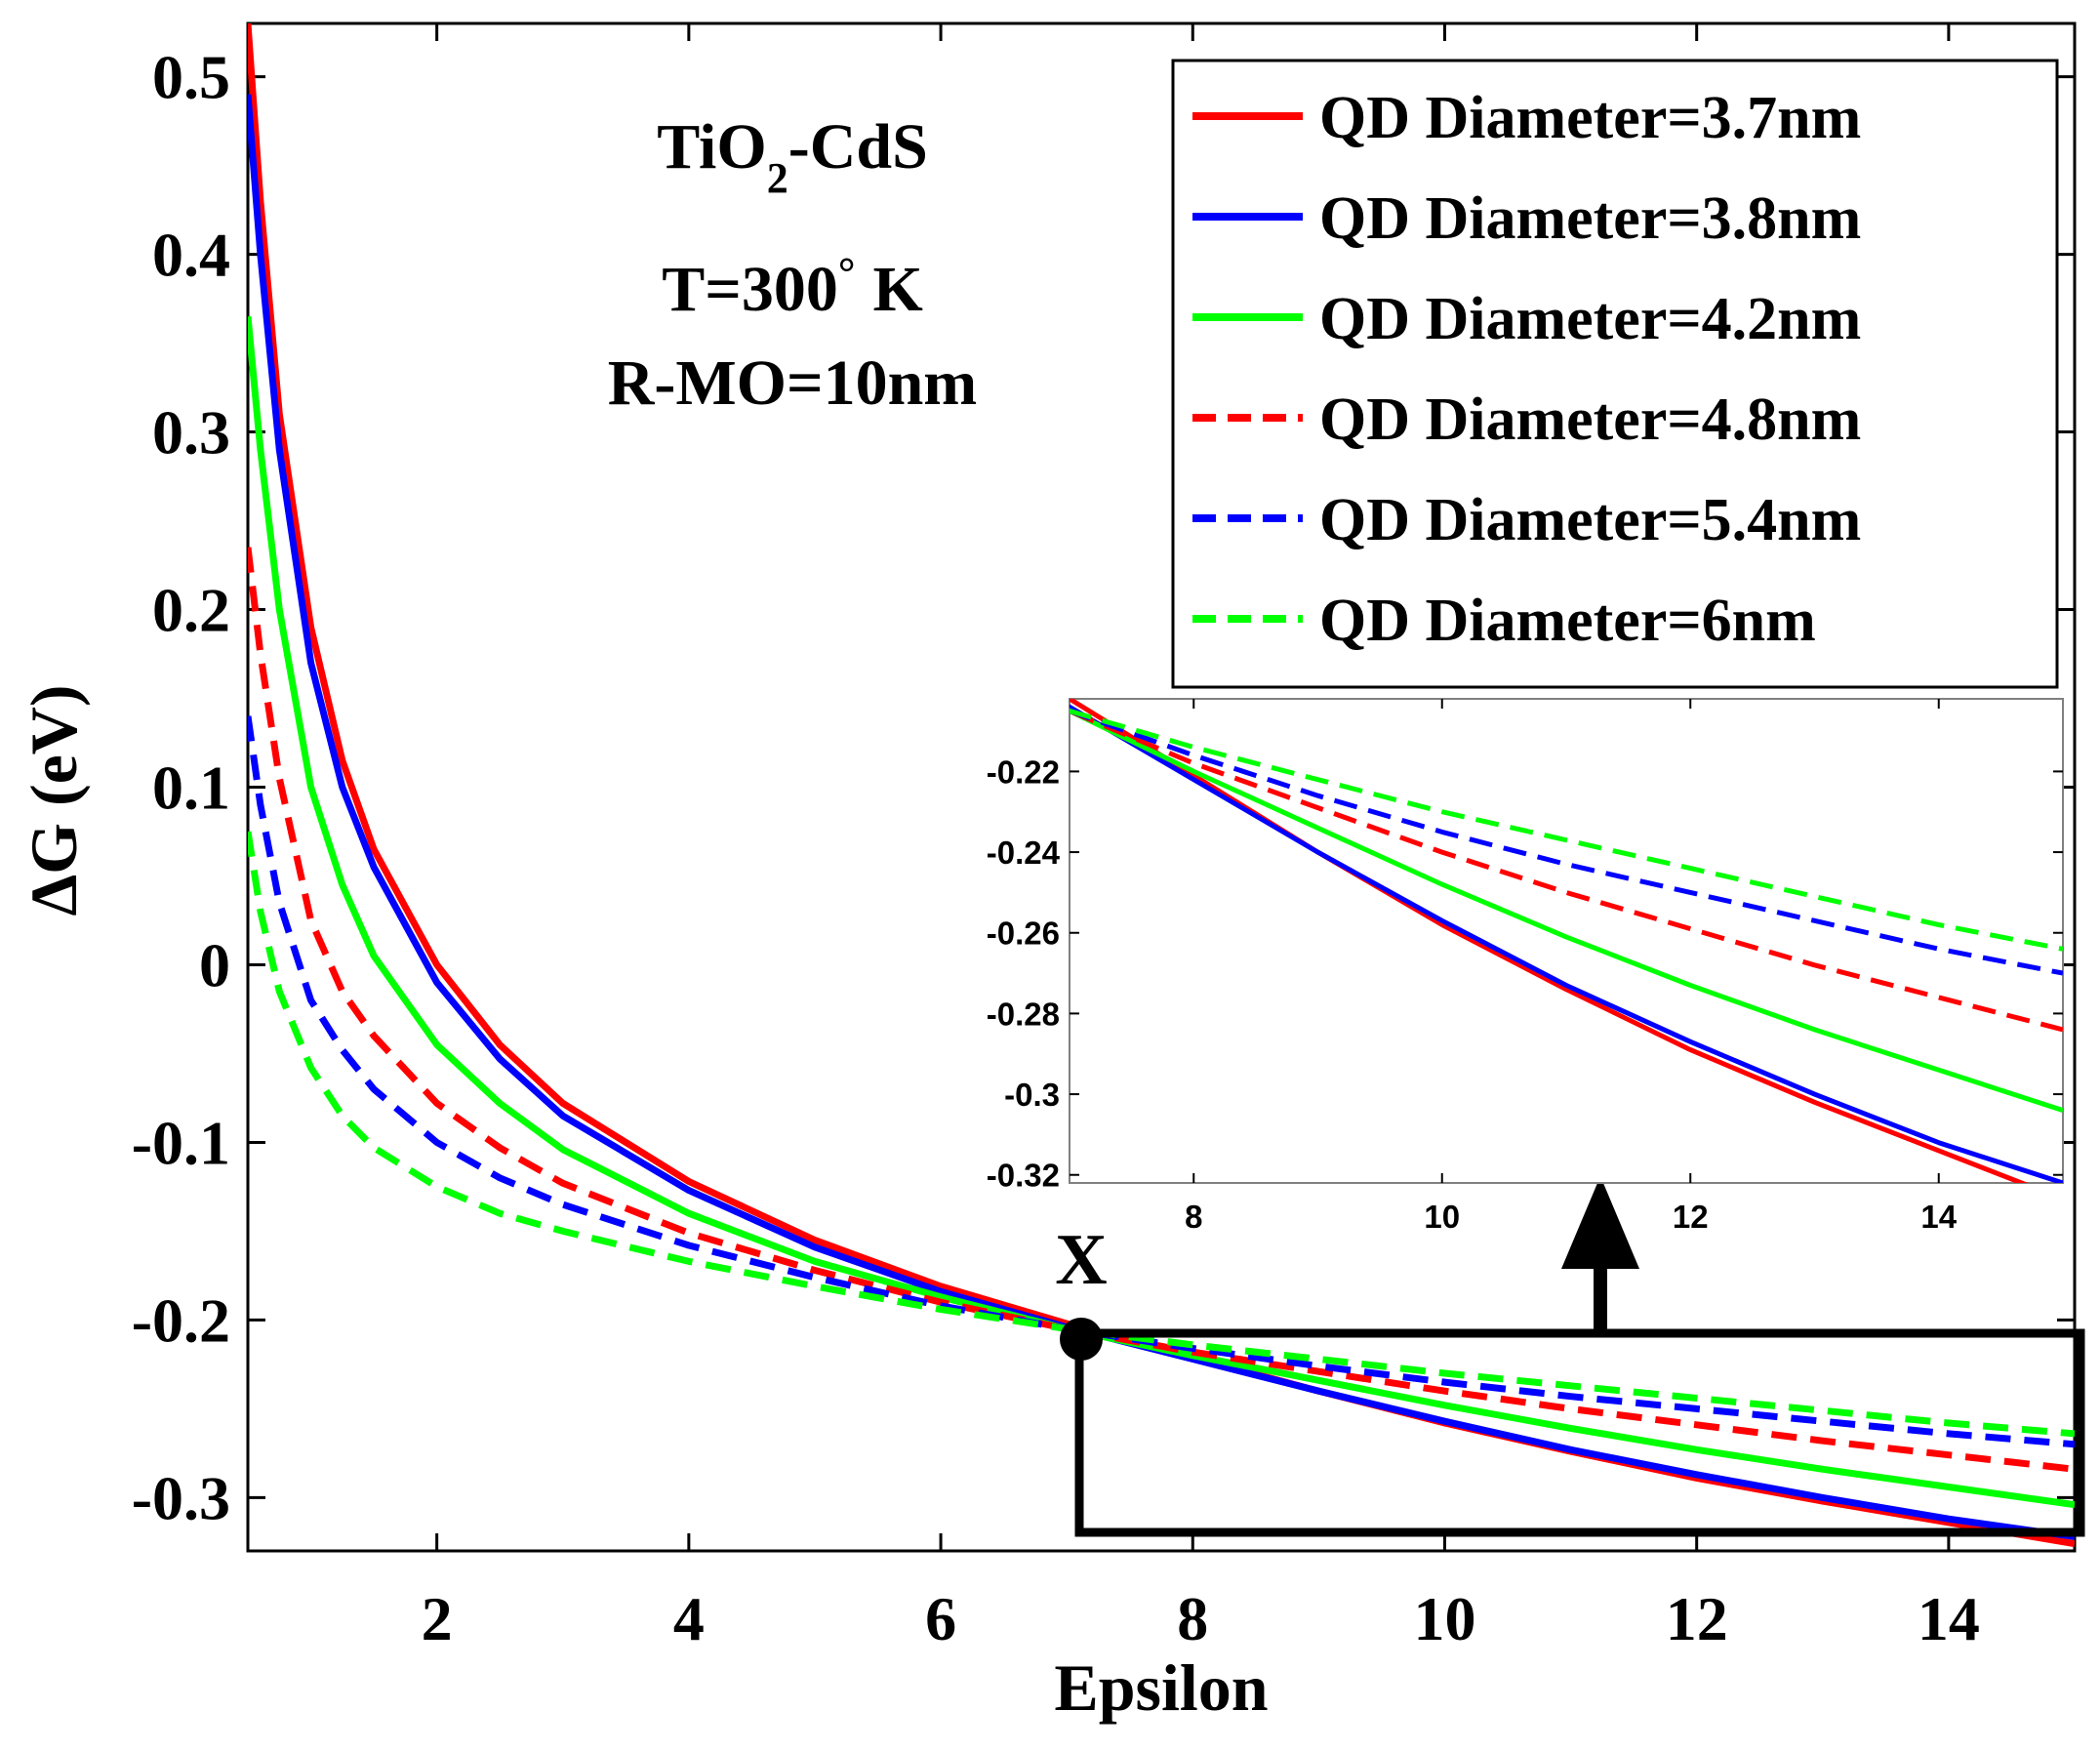 The image size is (2100, 1751). What do you see at coordinates (191, 255) in the screenshot?
I see `y-tick-label: 0.4` at bounding box center [191, 255].